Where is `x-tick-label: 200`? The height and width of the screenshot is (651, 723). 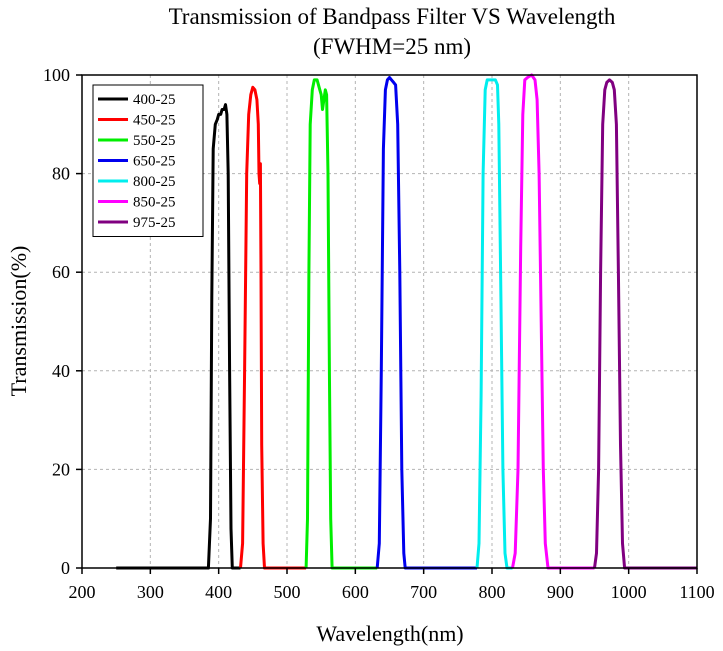 x-tick-label: 200 is located at coordinates (82, 592).